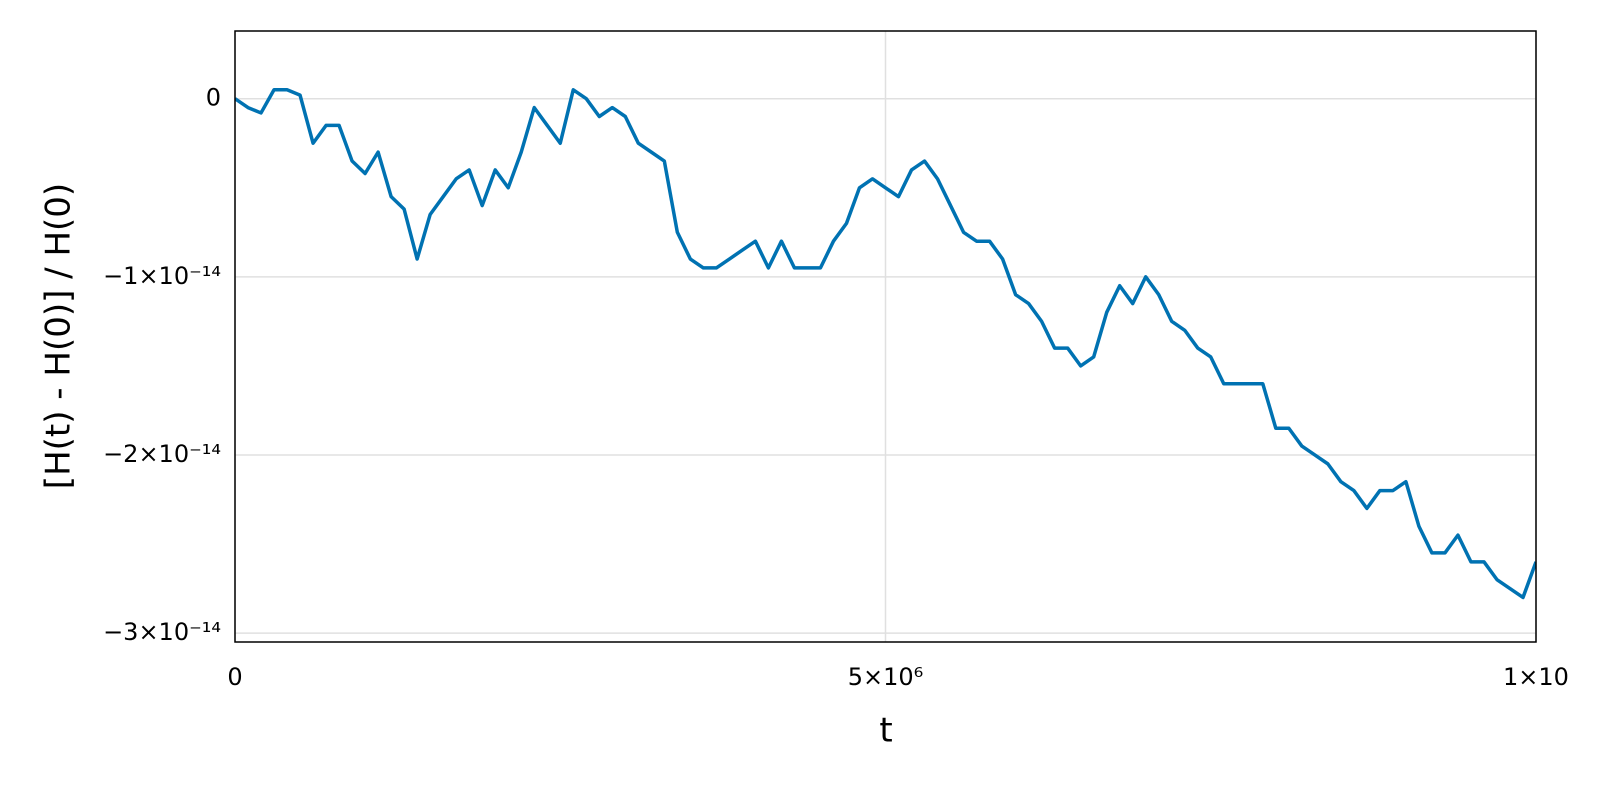 This screenshot has width=1600, height=800. Describe the element at coordinates (234, 677) in the screenshot. I see `x-tick-label: 0` at that location.